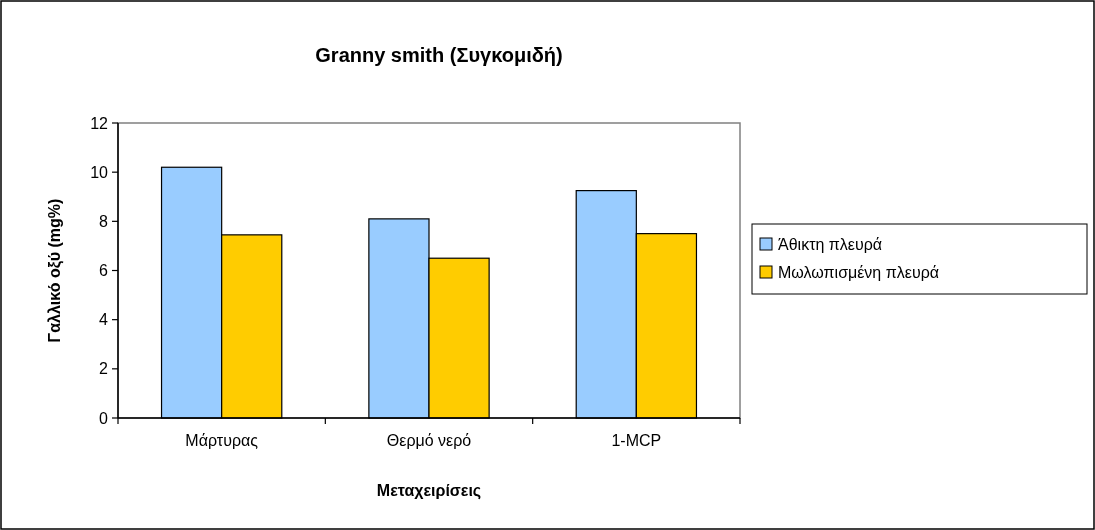 The image size is (1095, 530). What do you see at coordinates (104, 271) in the screenshot?
I see `y-tick-label: 6` at bounding box center [104, 271].